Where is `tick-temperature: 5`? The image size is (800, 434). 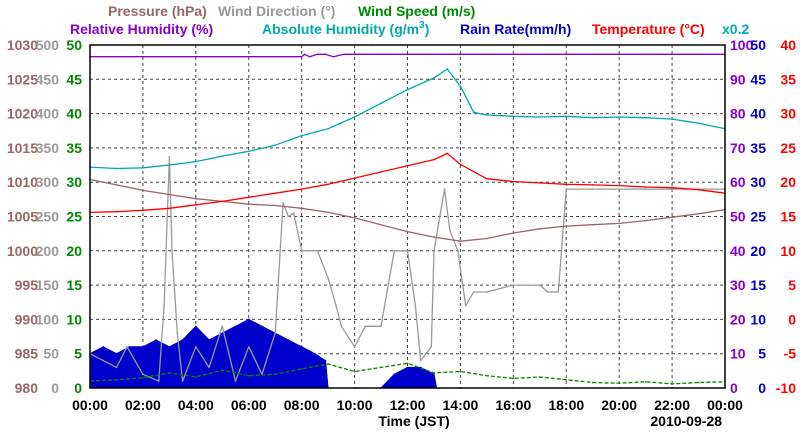
tick-temperature: 5 is located at coordinates (792, 285).